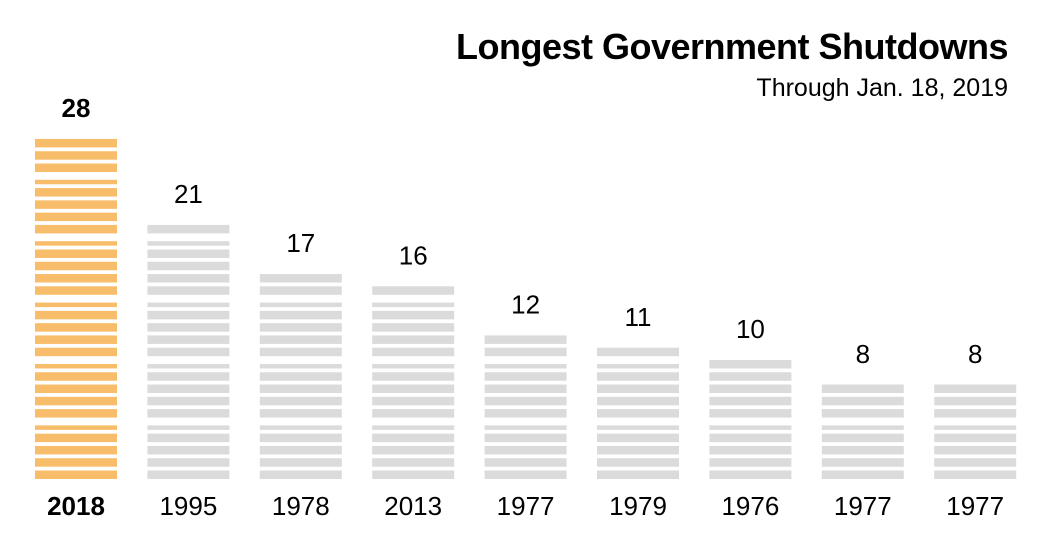  I want to click on value-label: 28, so click(76, 108).